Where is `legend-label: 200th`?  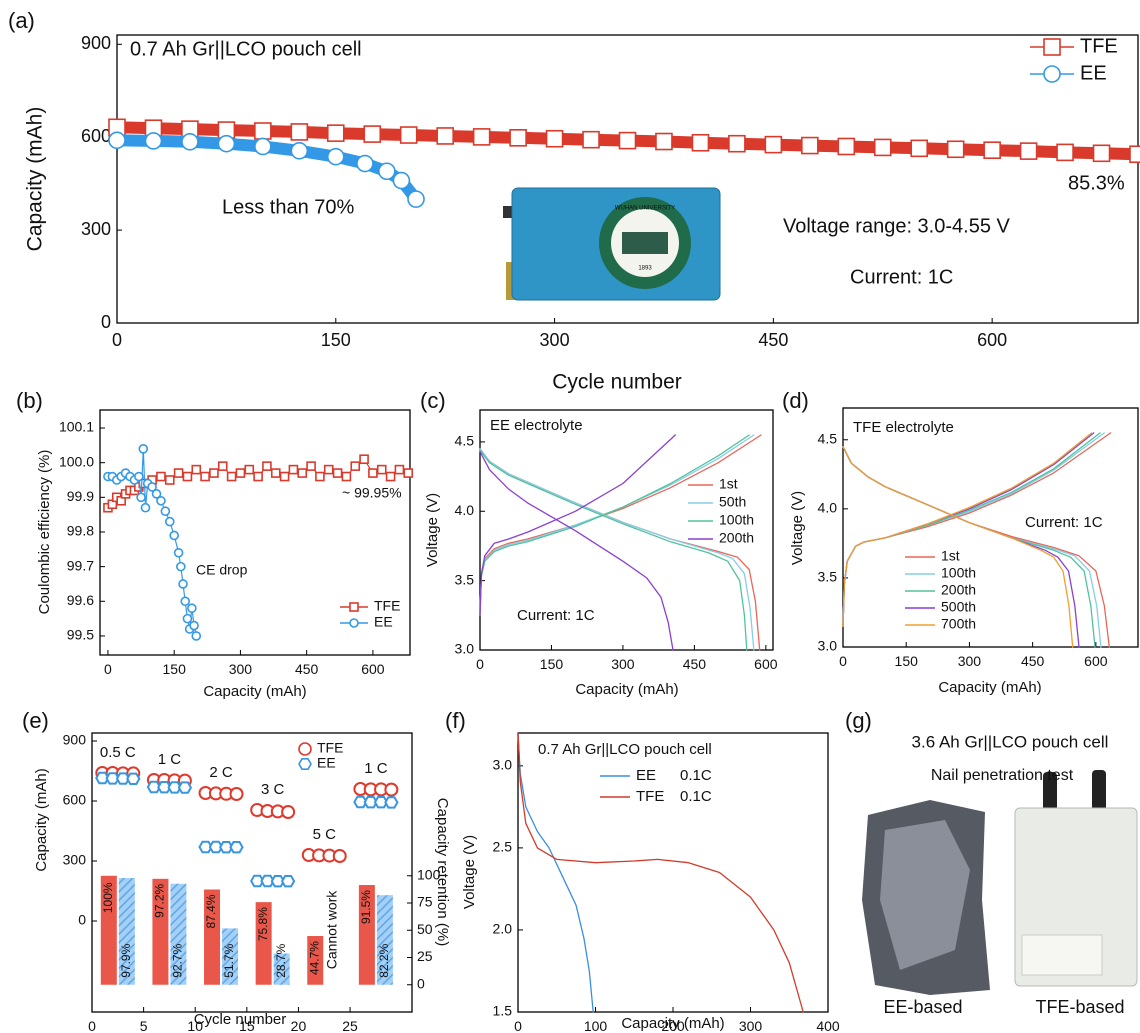 legend-label: 200th is located at coordinates (958, 590).